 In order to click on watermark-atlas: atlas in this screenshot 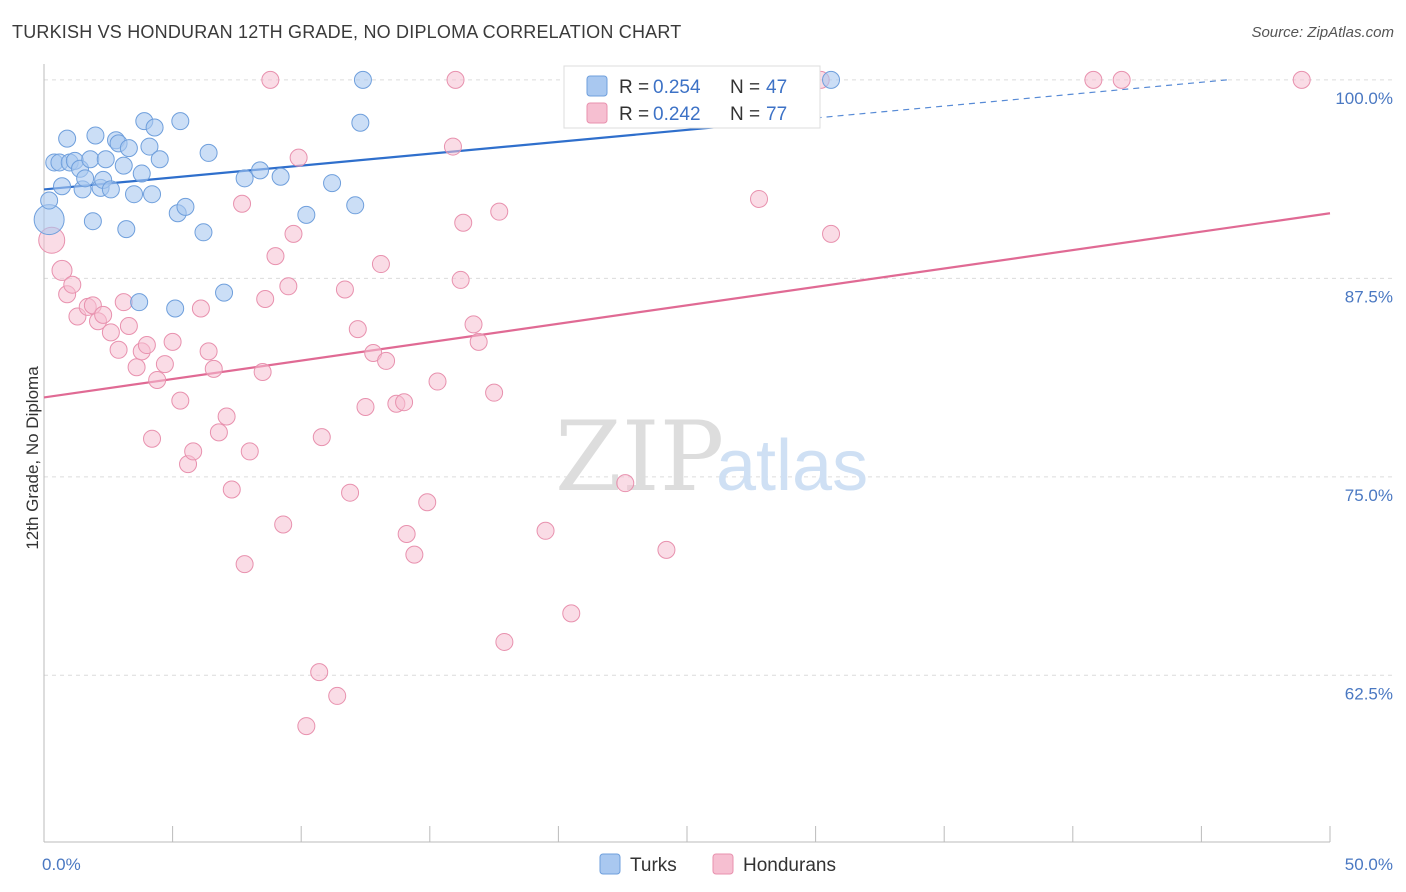, I will do `click(792, 466)`.